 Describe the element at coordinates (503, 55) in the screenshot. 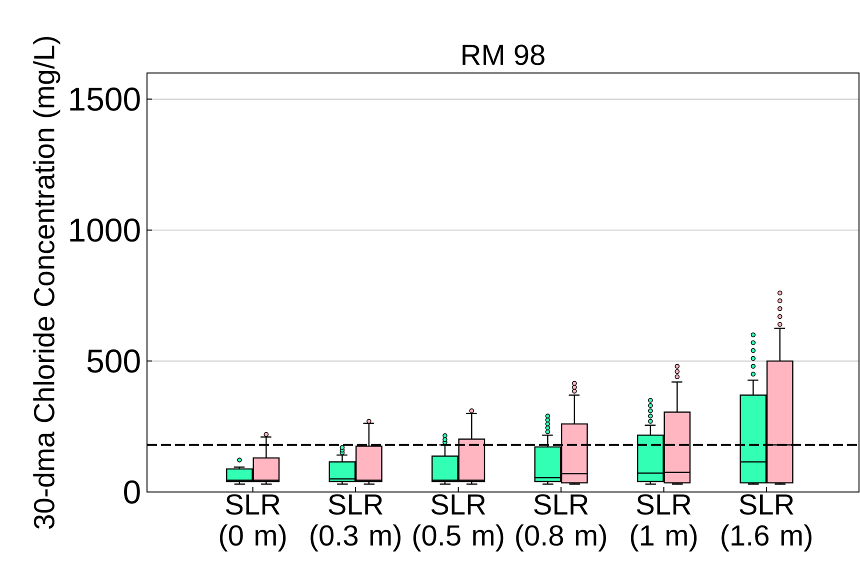

I see `chart-title: RM 98` at that location.